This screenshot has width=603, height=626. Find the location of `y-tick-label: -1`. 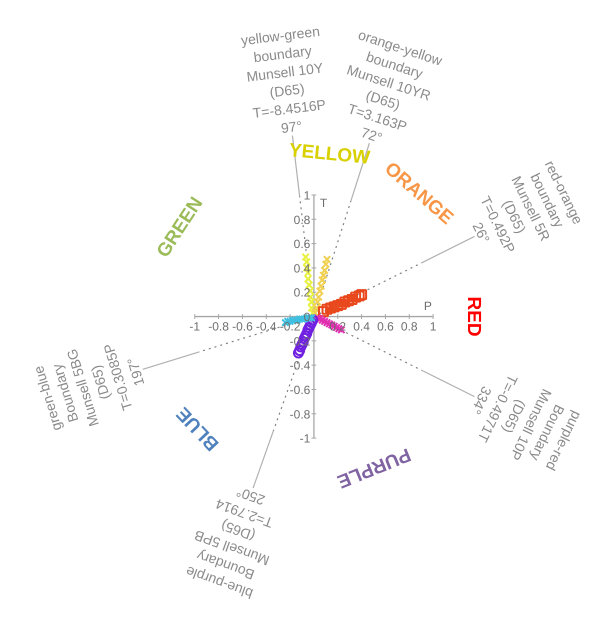

y-tick-label: -1 is located at coordinates (305, 439).